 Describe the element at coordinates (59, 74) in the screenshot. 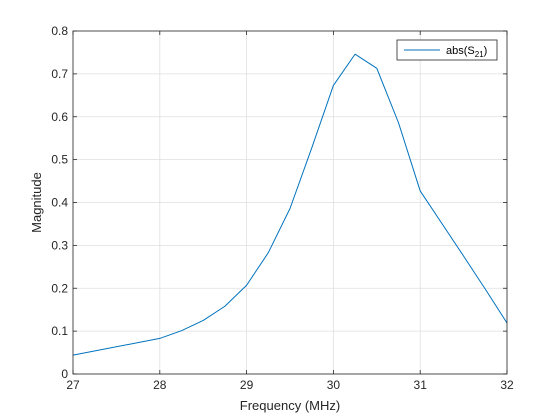

I see `y-tick-label: 0.7` at that location.